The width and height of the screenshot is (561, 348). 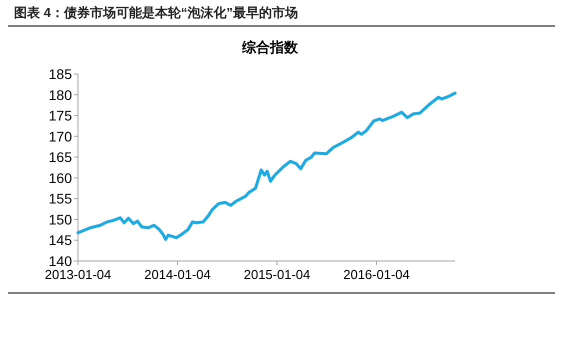 I want to click on x-tick-label: 2016-01-04, so click(x=376, y=274).